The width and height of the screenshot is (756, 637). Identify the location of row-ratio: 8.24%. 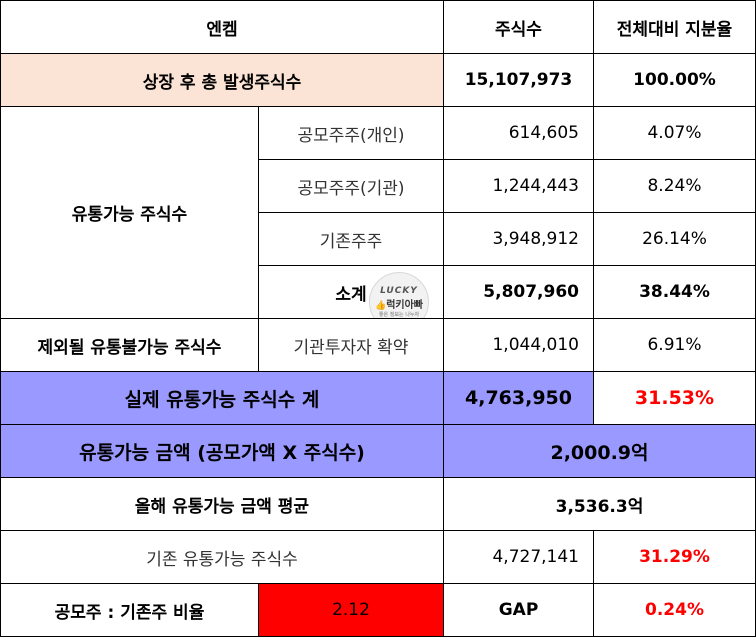
(674, 186).